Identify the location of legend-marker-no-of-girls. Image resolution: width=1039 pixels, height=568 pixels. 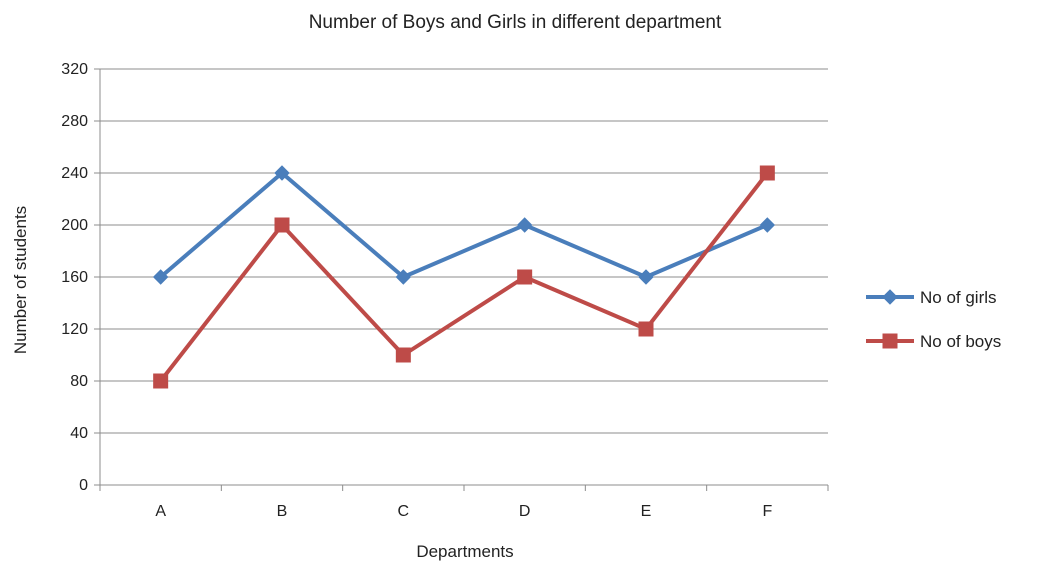
(890, 297).